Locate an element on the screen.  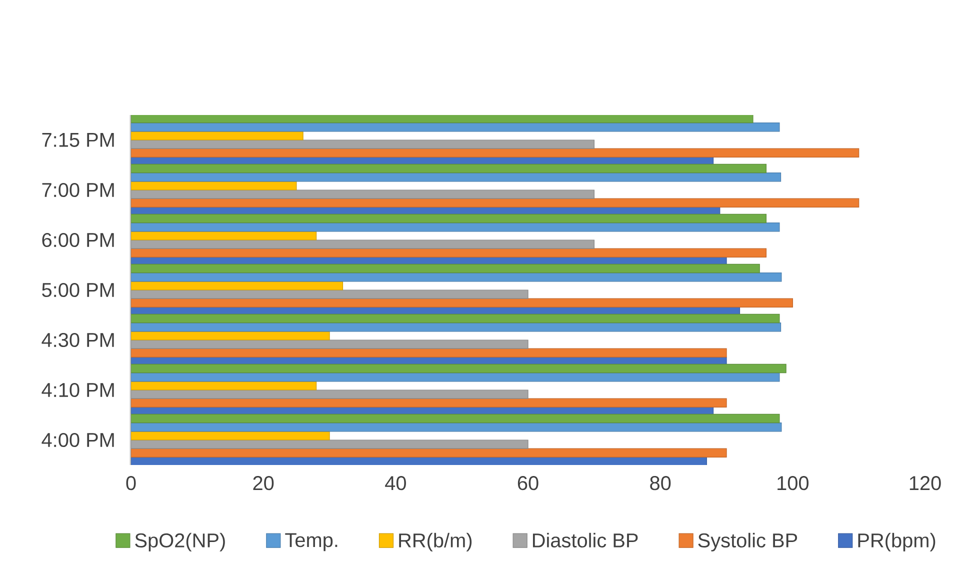
x-tick-label: 60 is located at coordinates (528, 483).